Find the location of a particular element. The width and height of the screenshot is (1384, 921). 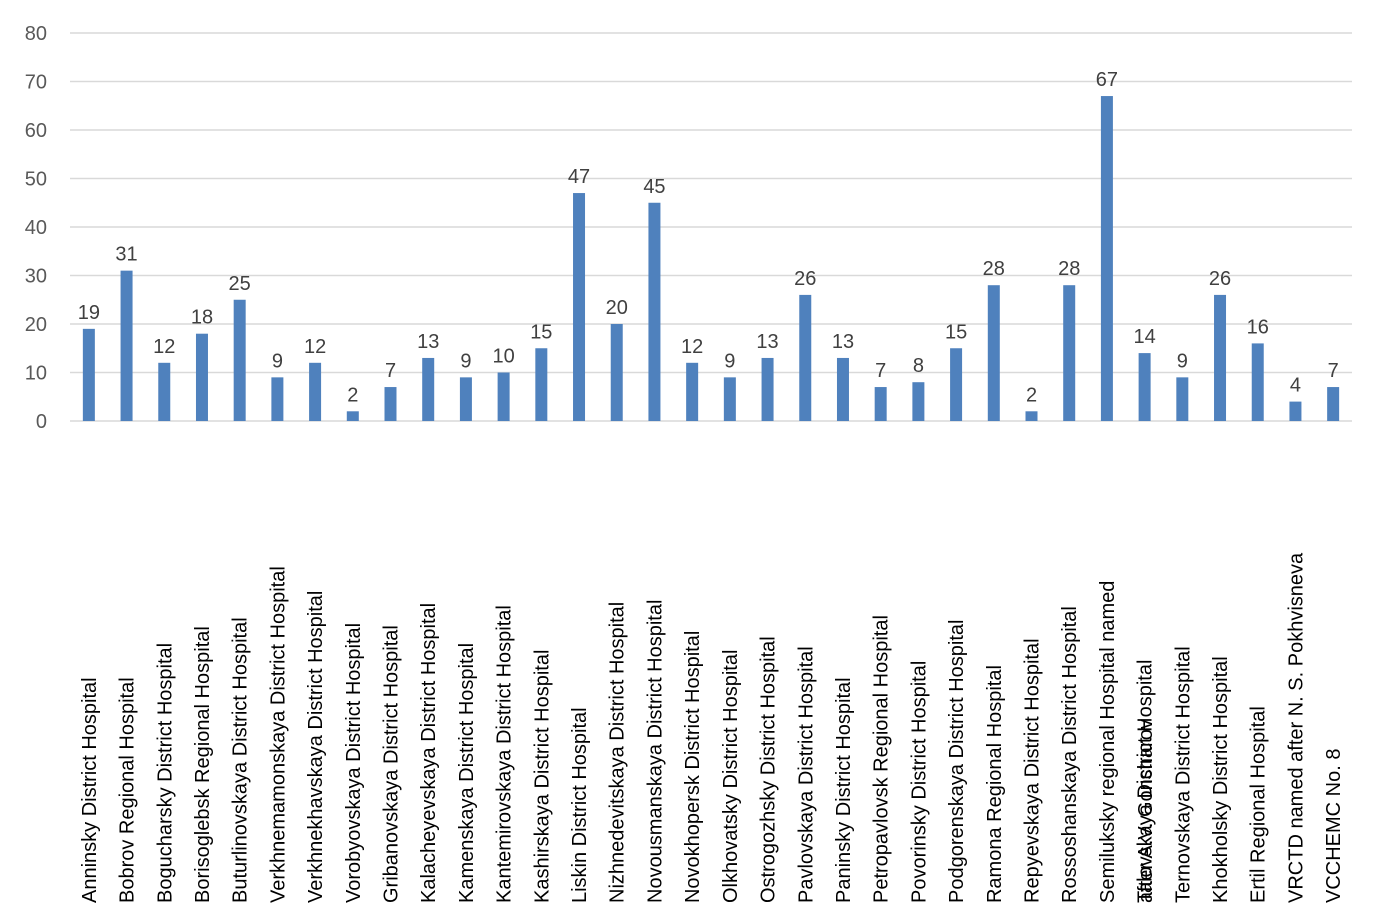

data-label: 47 is located at coordinates (579, 177).